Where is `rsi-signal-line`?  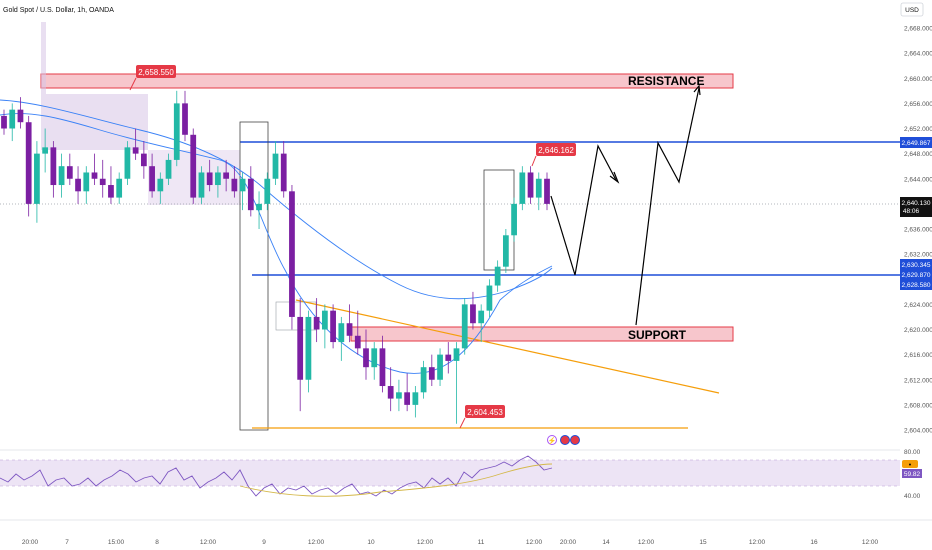 rsi-signal-line is located at coordinates (396, 480).